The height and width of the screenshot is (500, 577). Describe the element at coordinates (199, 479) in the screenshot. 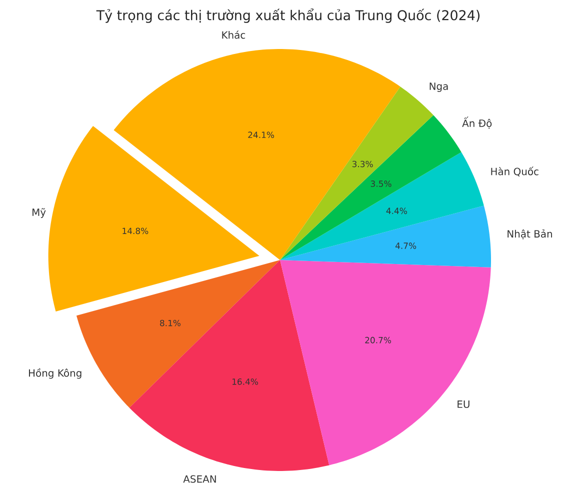

I see `slice-label: ASEAN` at that location.